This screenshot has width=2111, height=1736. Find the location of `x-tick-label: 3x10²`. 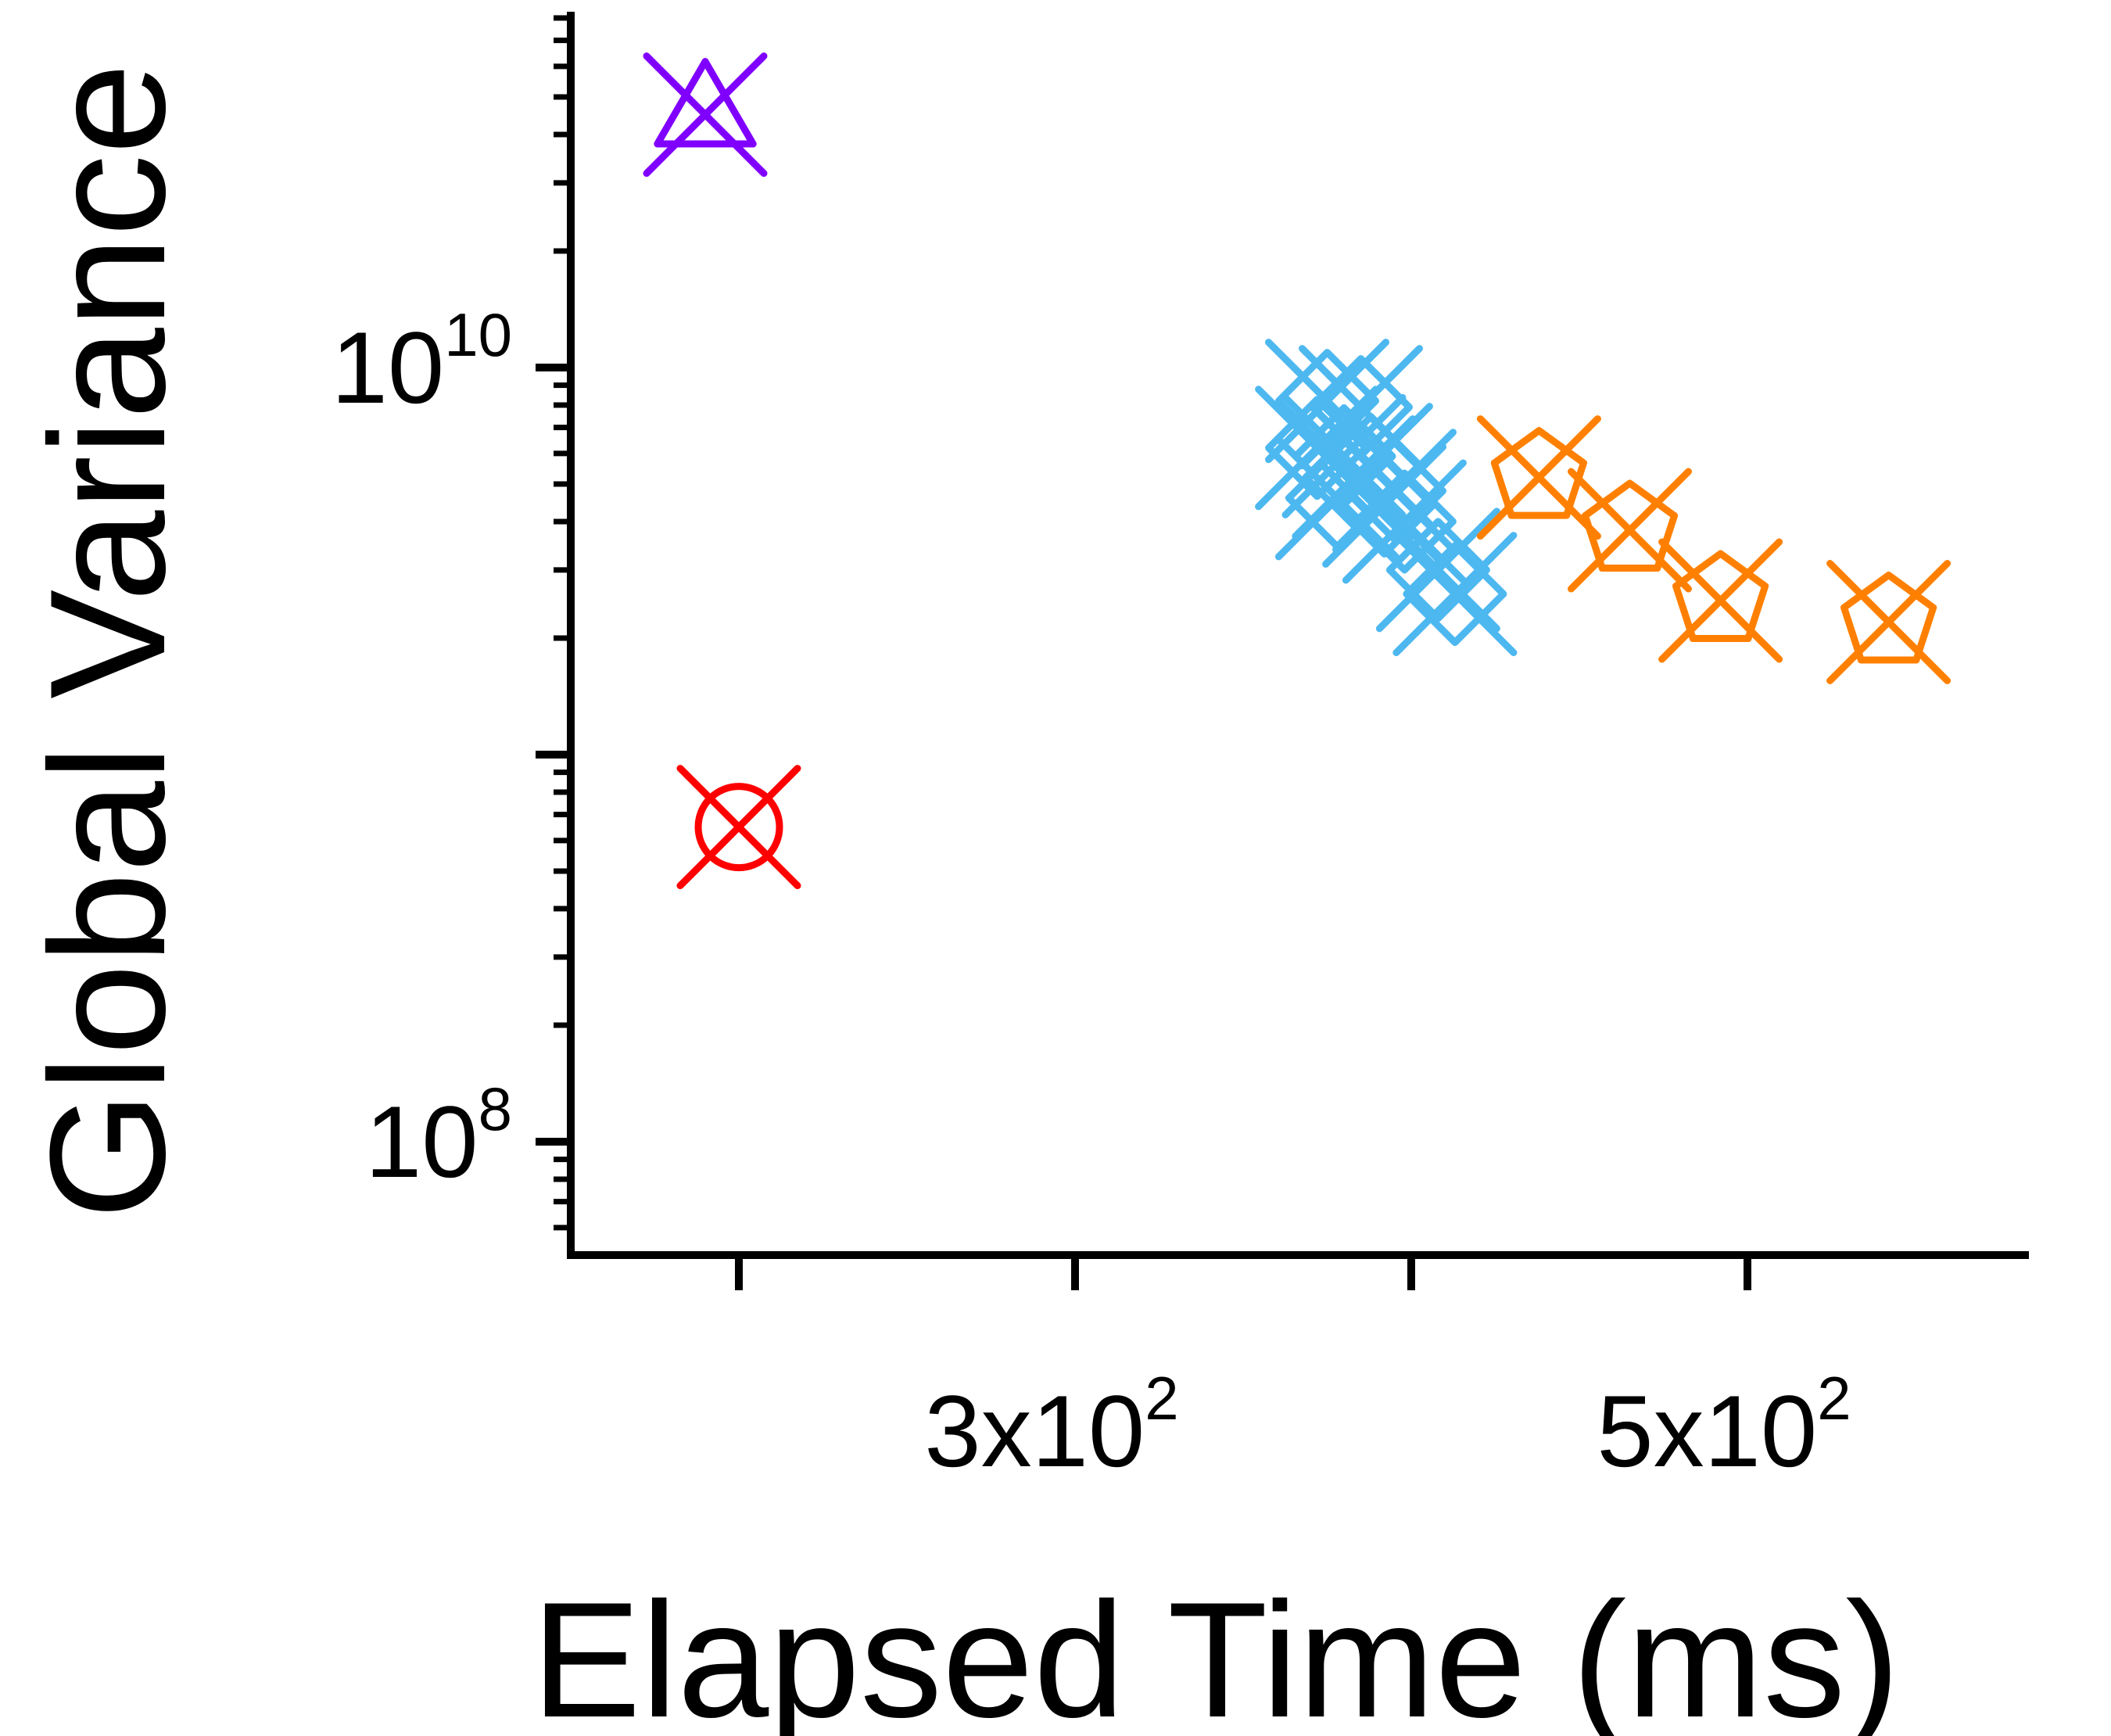

x-tick-label: 3x10² is located at coordinates (1051, 1426).